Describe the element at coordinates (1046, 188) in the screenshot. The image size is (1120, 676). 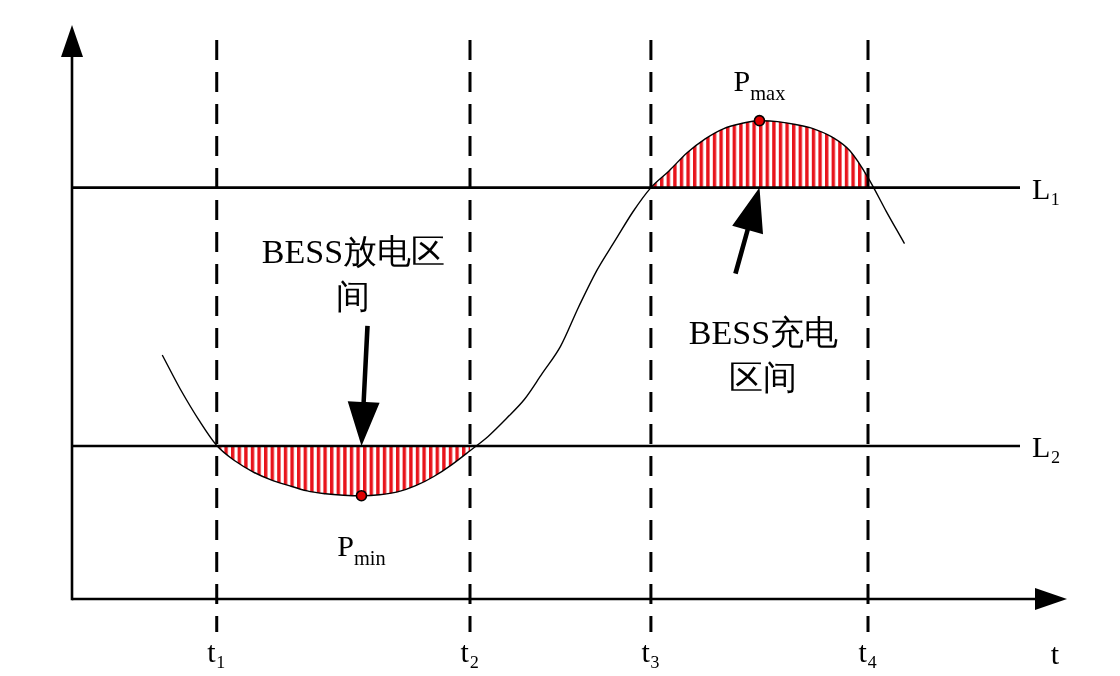
I see `ref-line-label: L₁` at that location.